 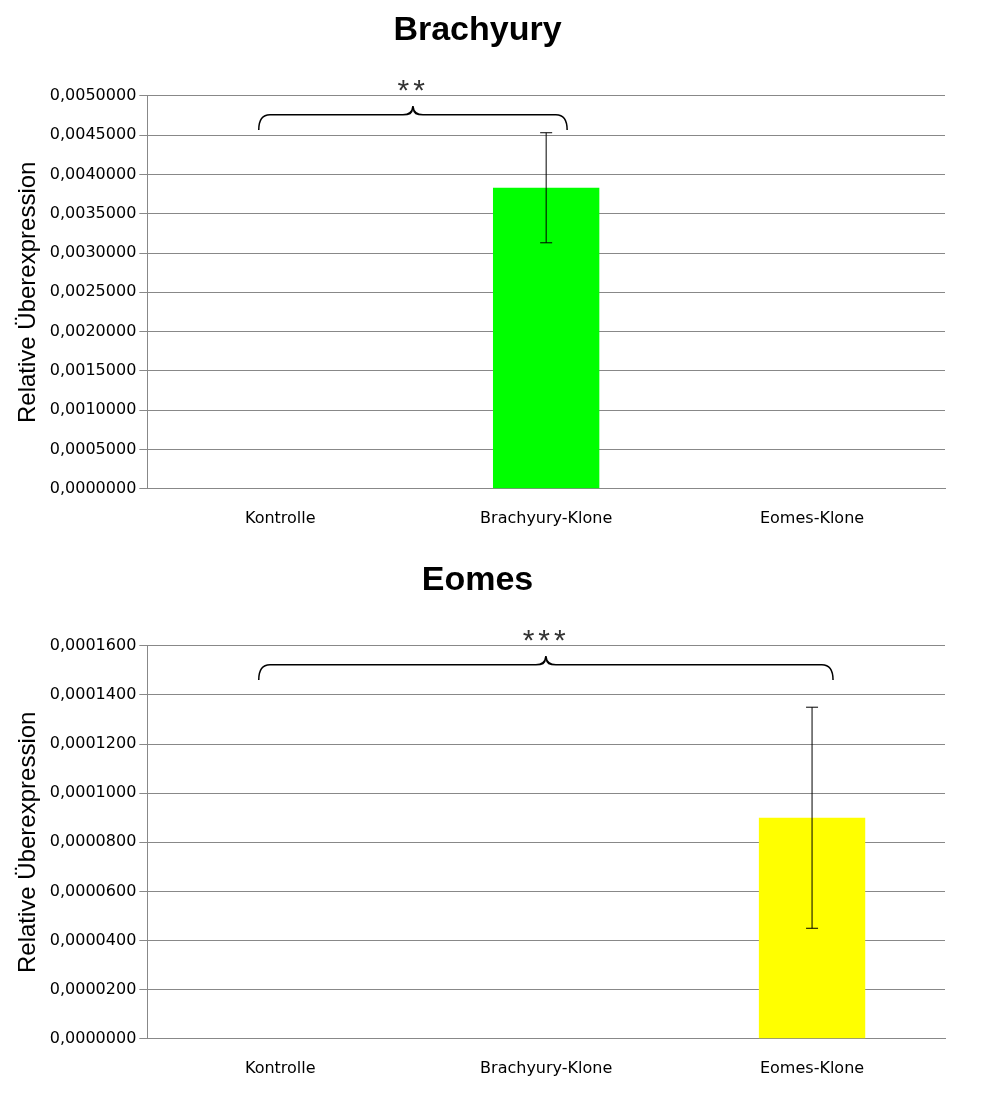 What do you see at coordinates (477, 577) in the screenshot?
I see `chart-title: Eomes` at bounding box center [477, 577].